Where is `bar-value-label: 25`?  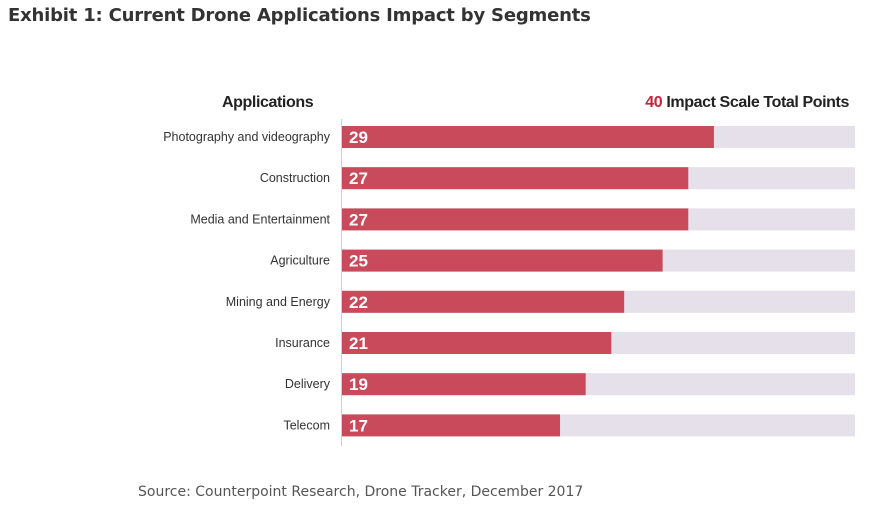
bar-value-label: 25 is located at coordinates (358, 261).